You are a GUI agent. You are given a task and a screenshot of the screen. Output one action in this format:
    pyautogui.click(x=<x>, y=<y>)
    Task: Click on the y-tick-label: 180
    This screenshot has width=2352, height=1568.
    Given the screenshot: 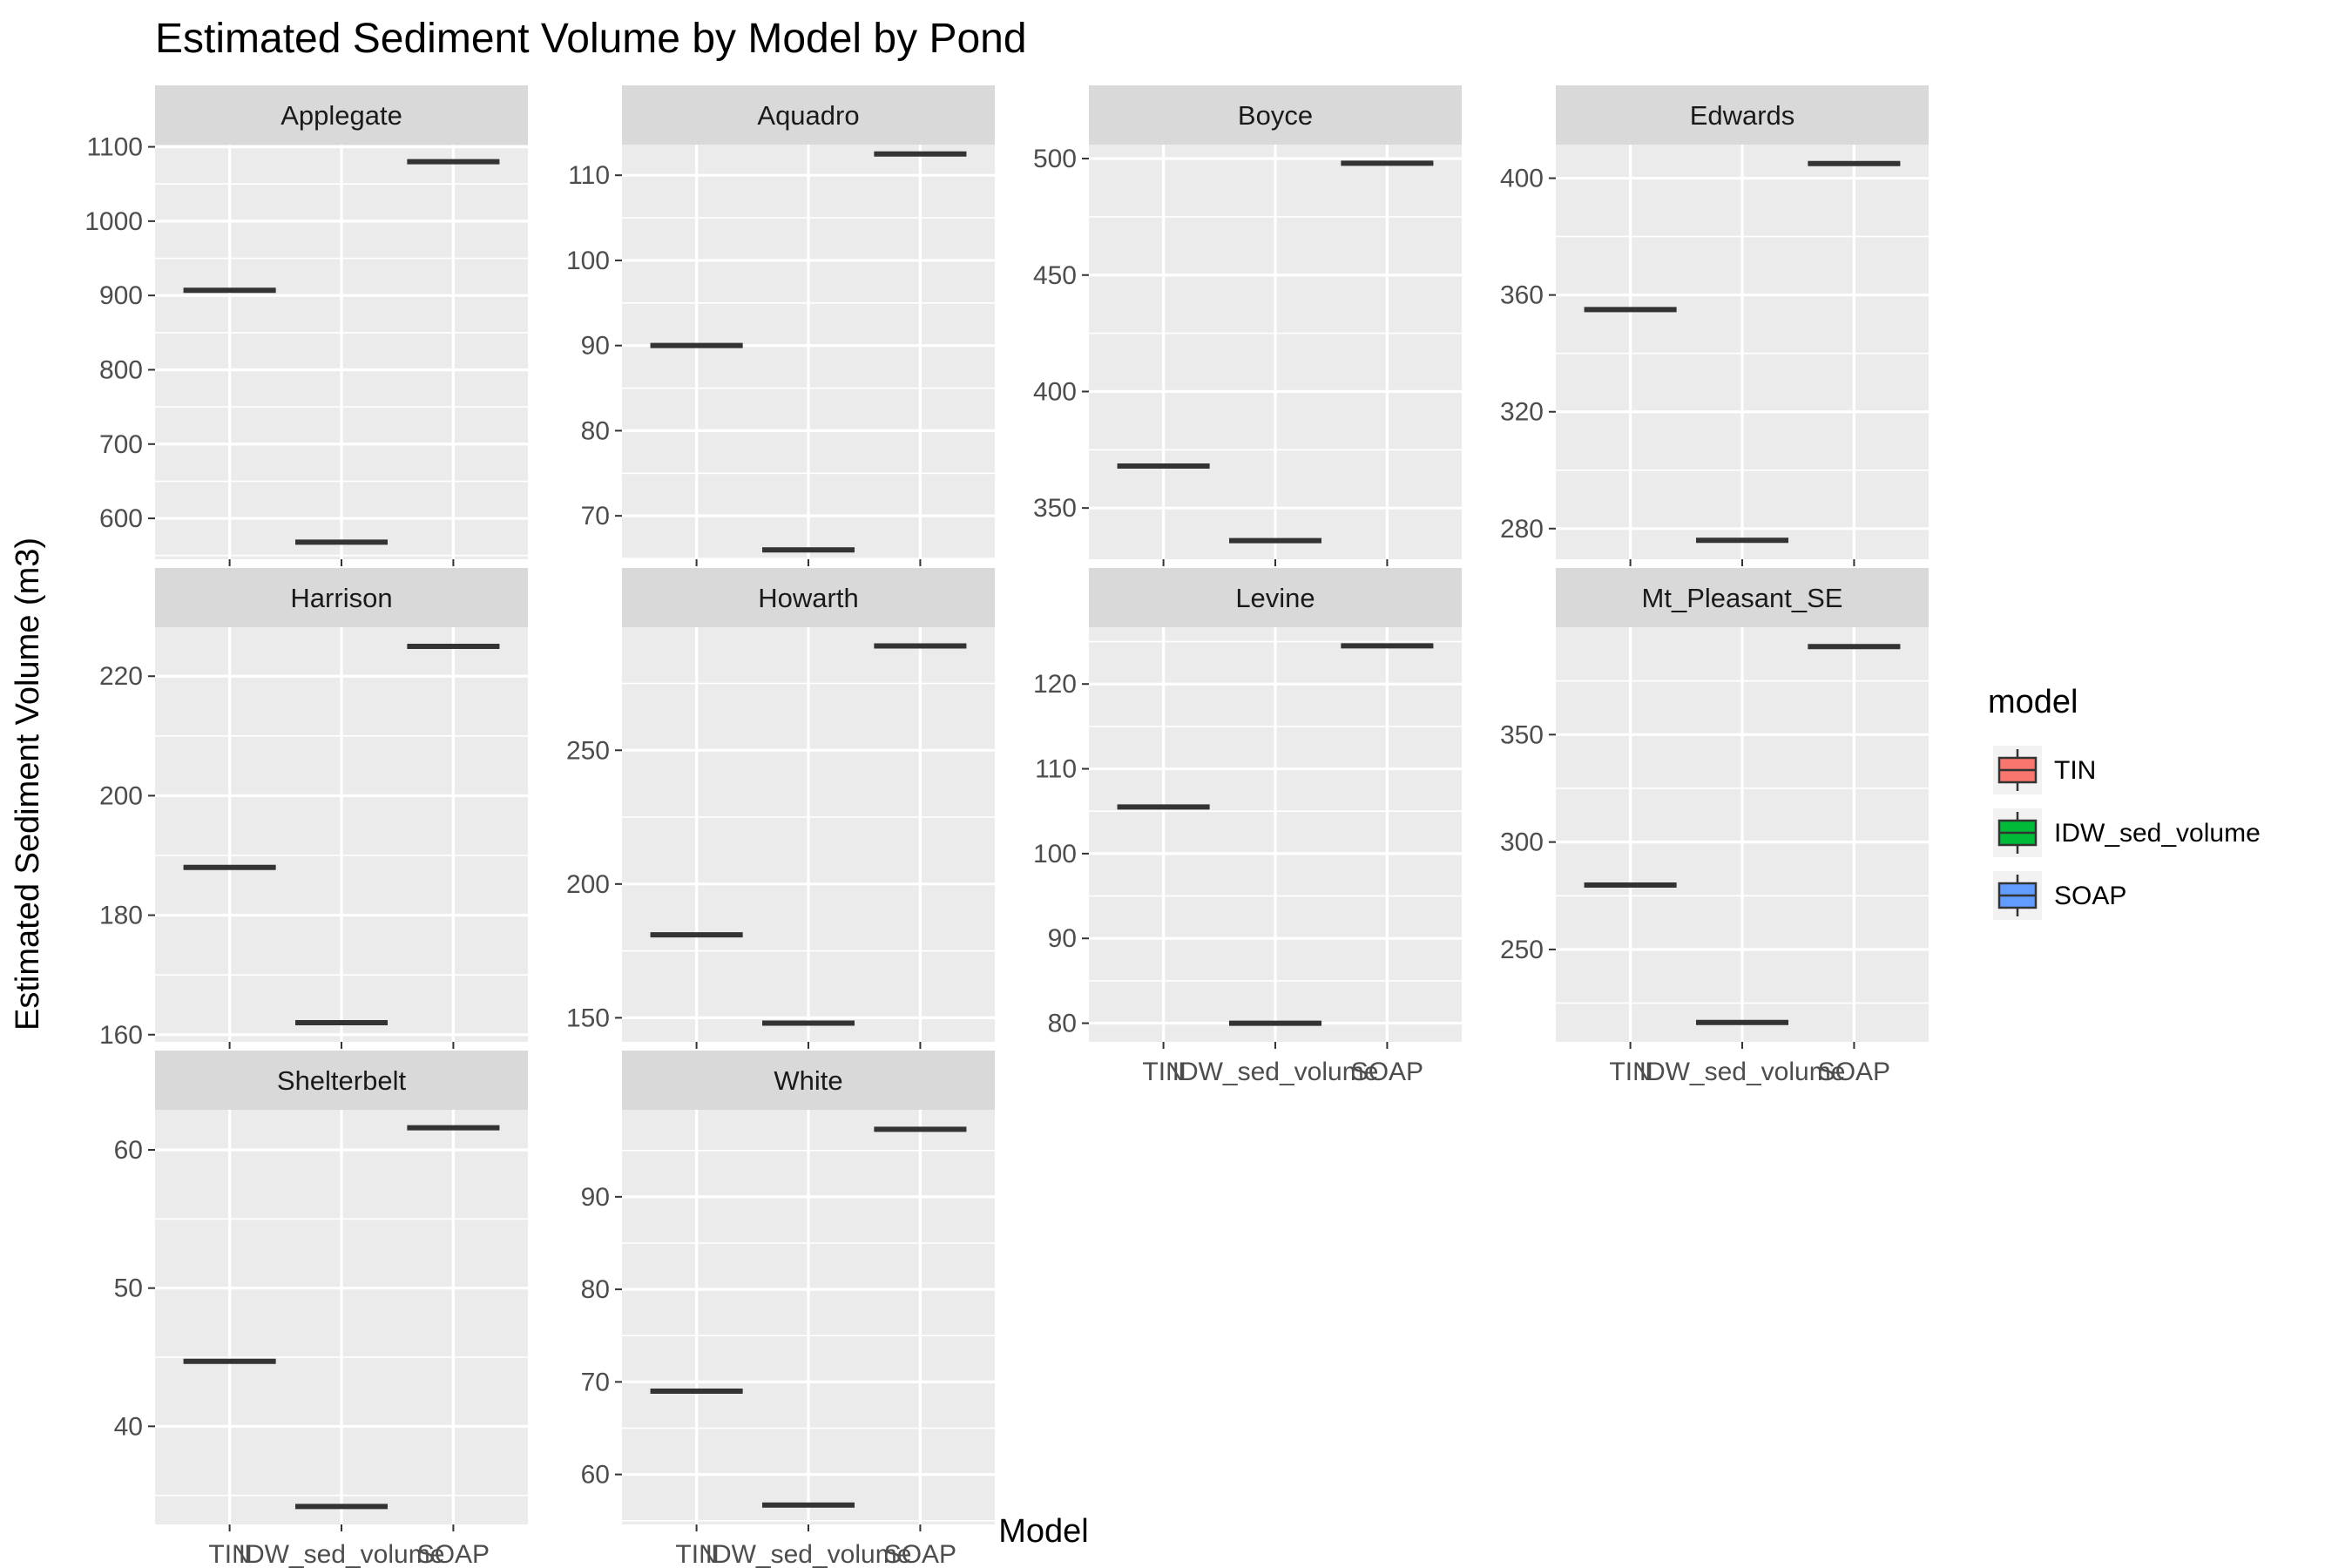 What is the action you would take?
    pyautogui.click(x=121, y=916)
    